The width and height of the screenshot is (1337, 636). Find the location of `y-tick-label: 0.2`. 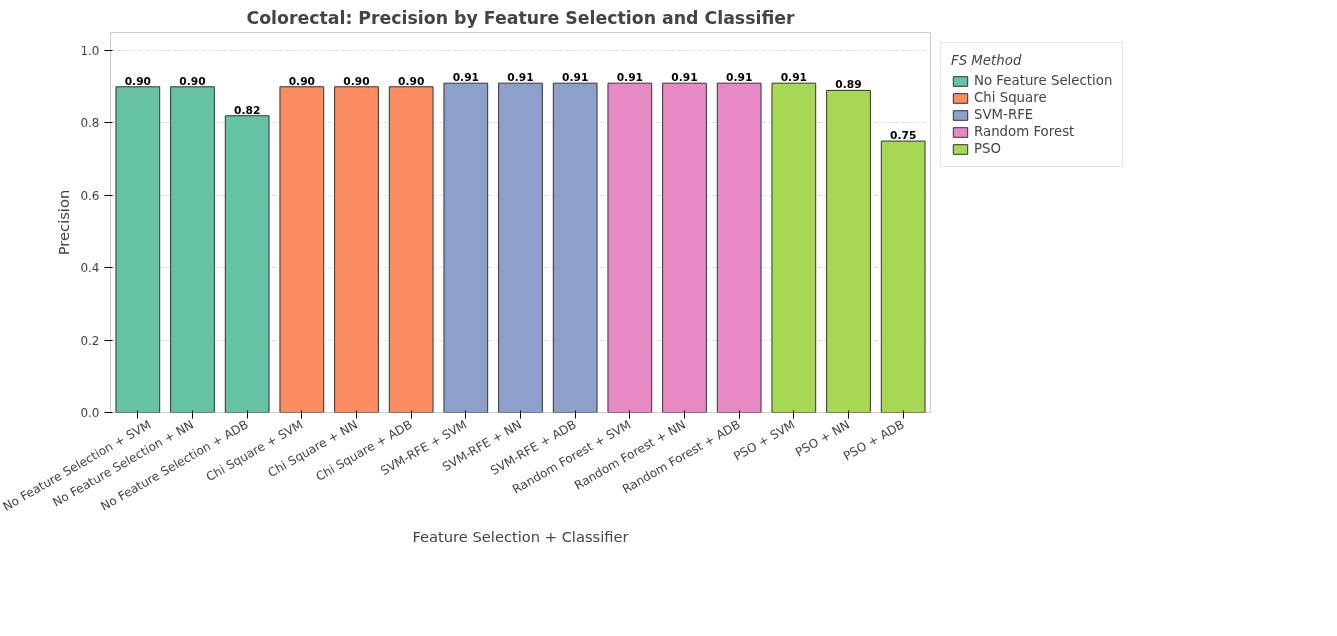

y-tick-label: 0.2 is located at coordinates (90, 340).